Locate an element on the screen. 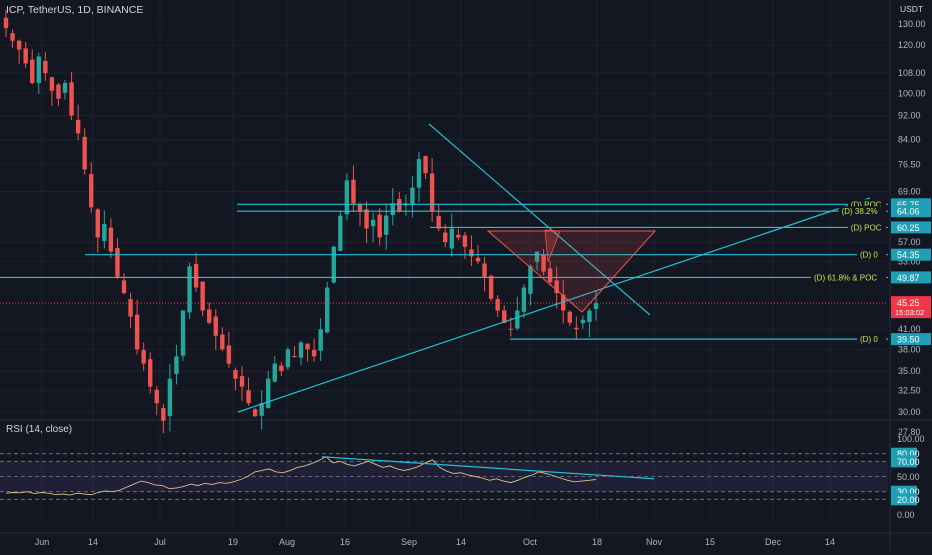 The height and width of the screenshot is (555, 932). level-tag-text: (D) 61.8% & POC is located at coordinates (845, 277).